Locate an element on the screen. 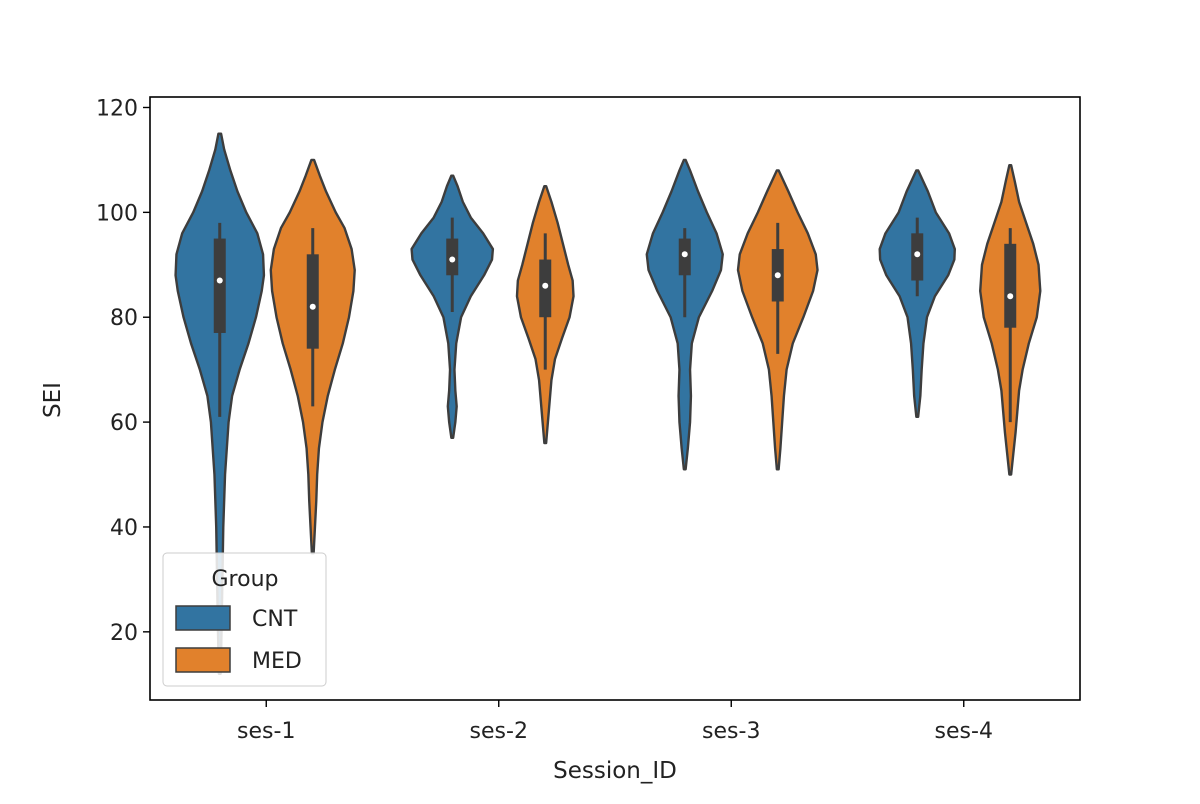 Image resolution: width=1200 pixels, height=804 pixels. y-tick-label-40: 40 is located at coordinates (124, 528).